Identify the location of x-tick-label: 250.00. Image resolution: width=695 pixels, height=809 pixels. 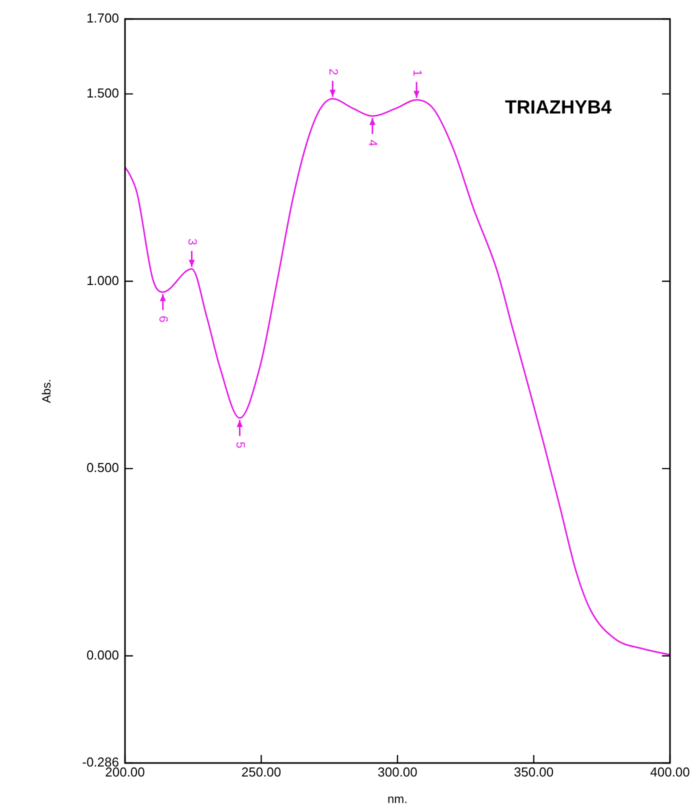
(261, 772).